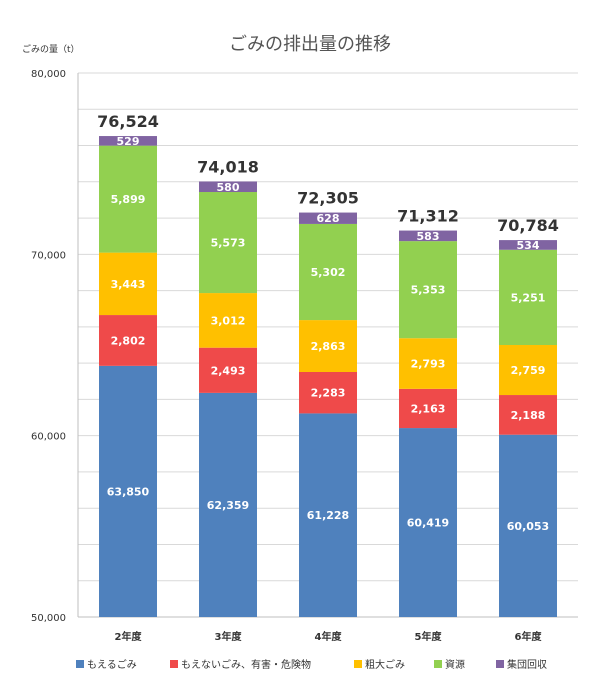  I want to click on x-tick-label: 4年度, so click(329, 636).